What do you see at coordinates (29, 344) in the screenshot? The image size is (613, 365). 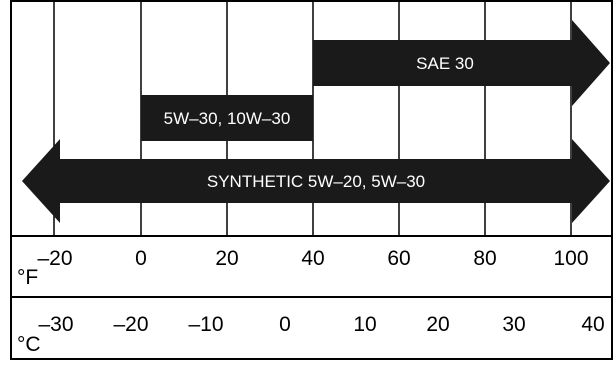 I see `celsius-unit-label: °C` at bounding box center [29, 344].